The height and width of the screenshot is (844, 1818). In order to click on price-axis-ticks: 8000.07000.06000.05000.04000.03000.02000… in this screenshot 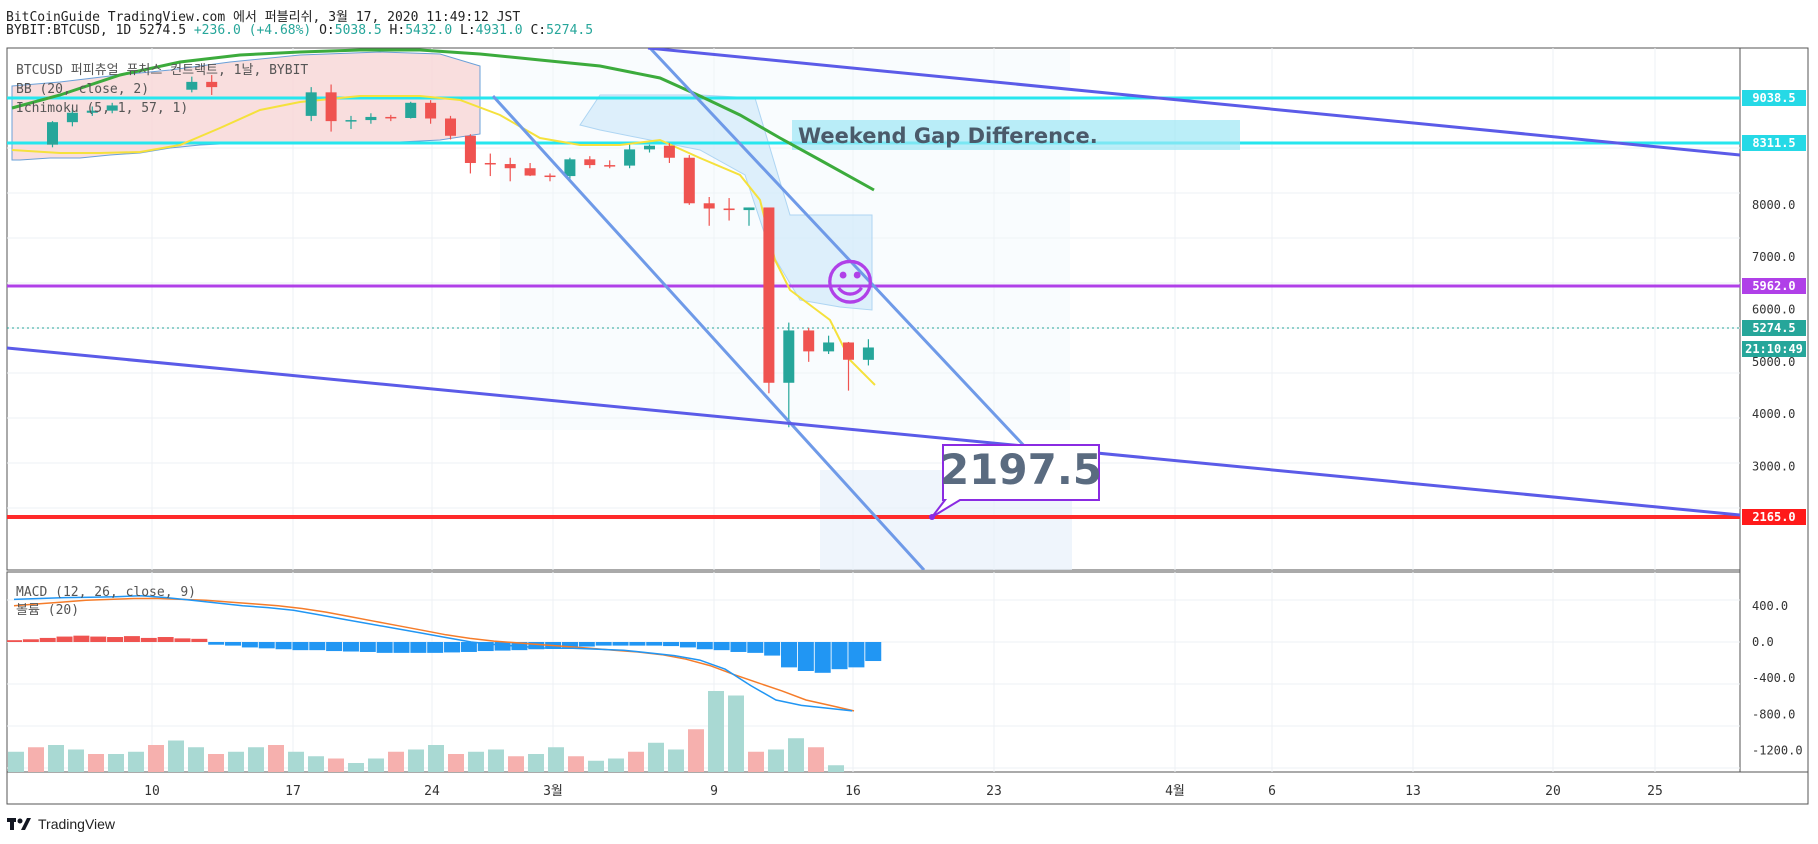, I will do `click(1773, 362)`.